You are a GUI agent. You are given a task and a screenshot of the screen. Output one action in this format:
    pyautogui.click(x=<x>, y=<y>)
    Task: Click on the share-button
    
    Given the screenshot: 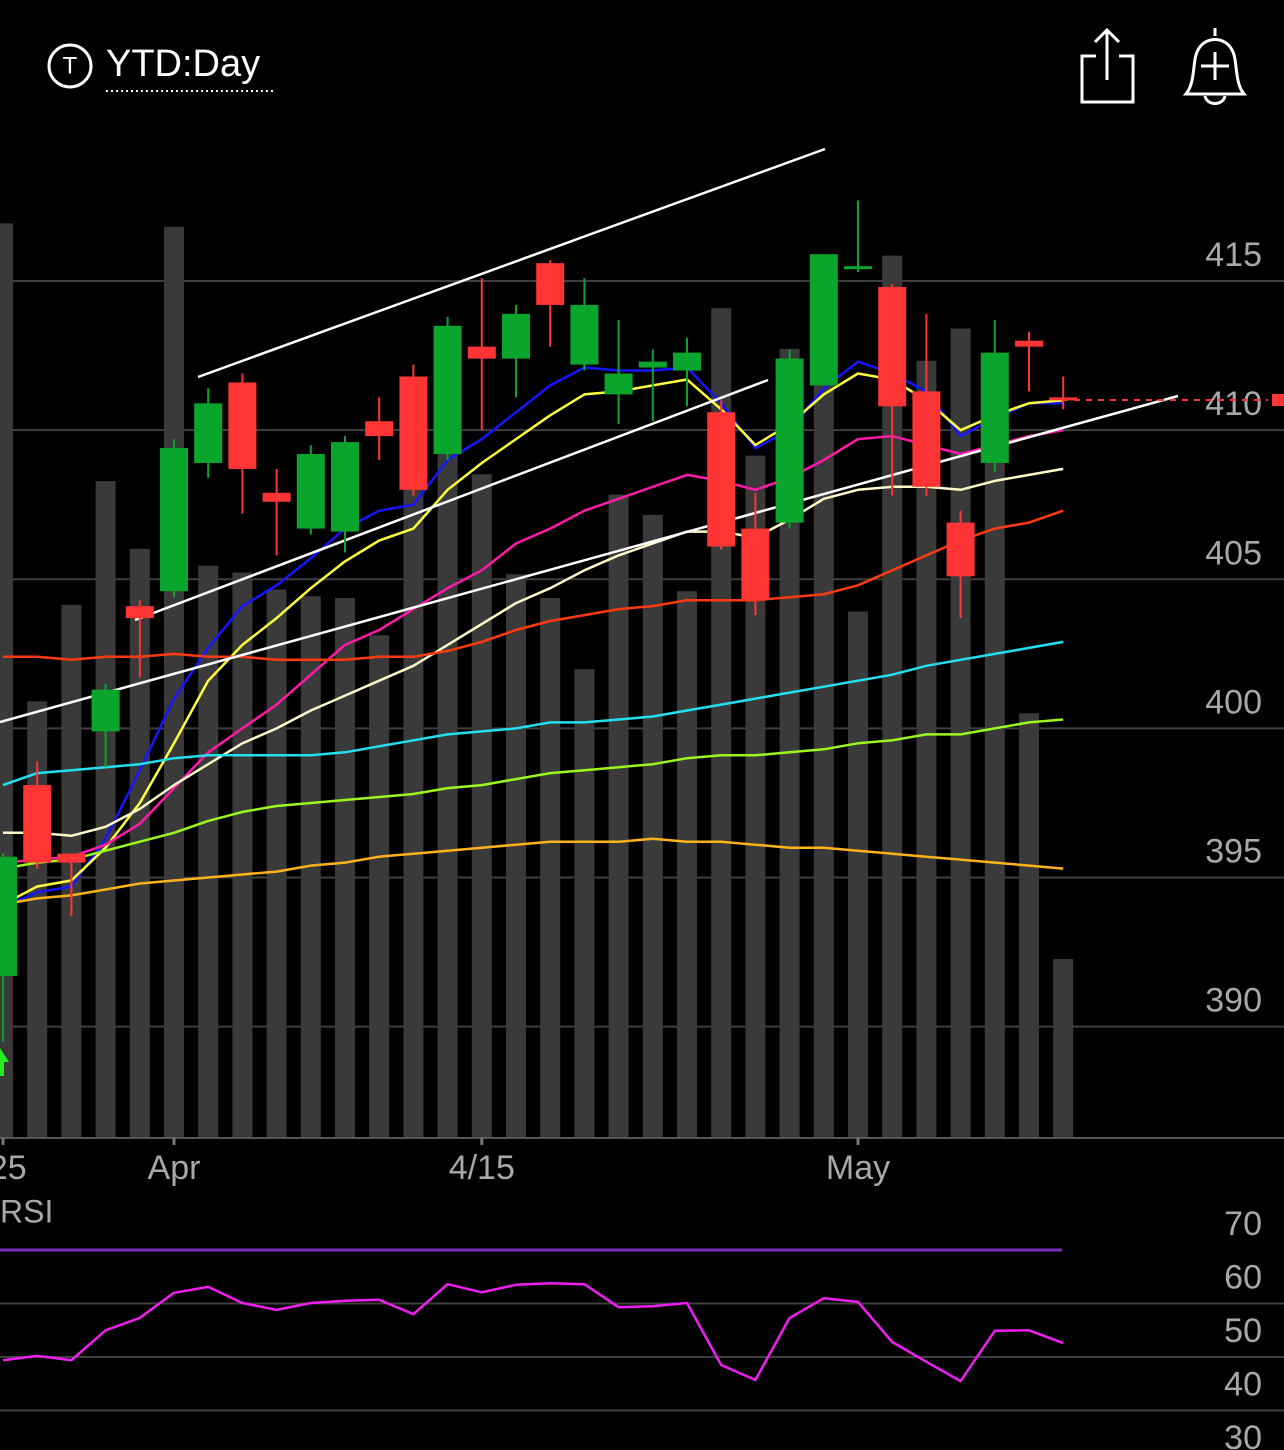 What is the action you would take?
    pyautogui.click(x=1107, y=65)
    